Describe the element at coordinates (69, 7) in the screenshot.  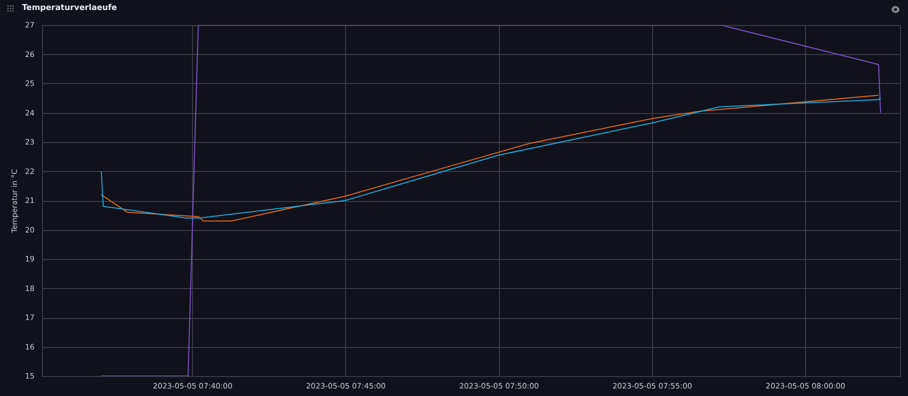
I see `chart-title: Temperaturverlaeufe` at that location.